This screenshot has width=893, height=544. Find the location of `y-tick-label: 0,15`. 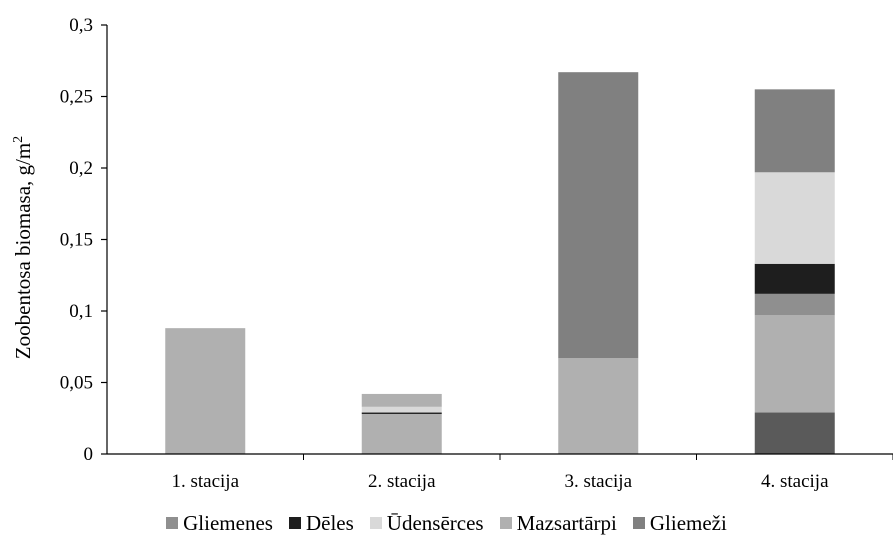

y-tick-label: 0,15 is located at coordinates (76, 240).